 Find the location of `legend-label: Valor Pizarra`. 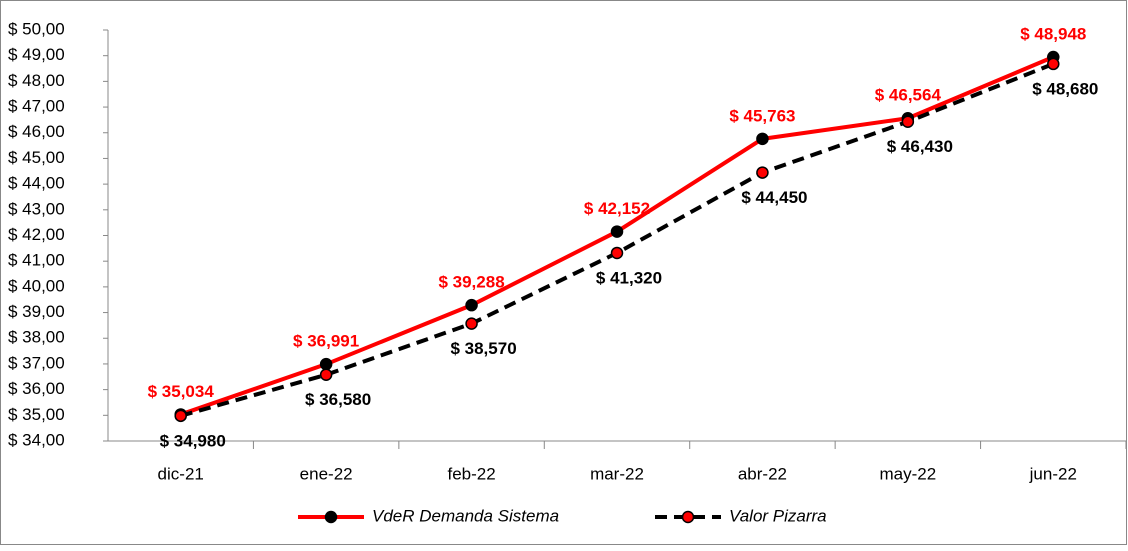

legend-label: Valor Pizarra is located at coordinates (778, 515).